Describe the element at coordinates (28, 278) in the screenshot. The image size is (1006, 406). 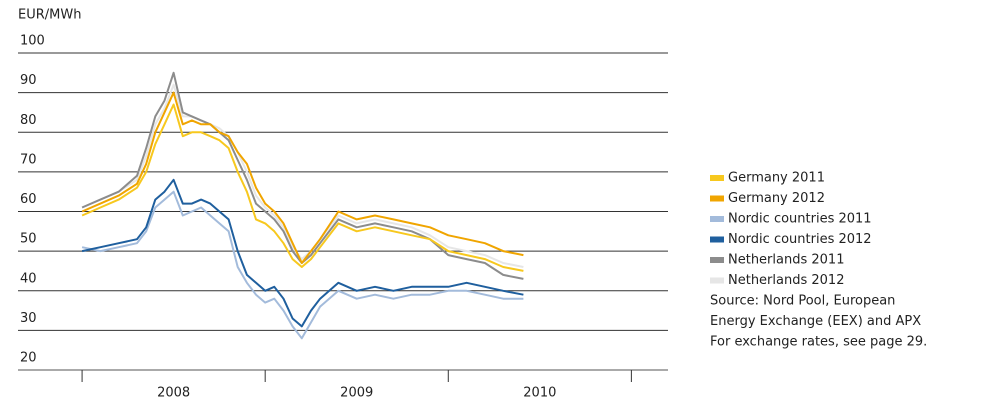
I see `y-tick-label: 40` at that location.